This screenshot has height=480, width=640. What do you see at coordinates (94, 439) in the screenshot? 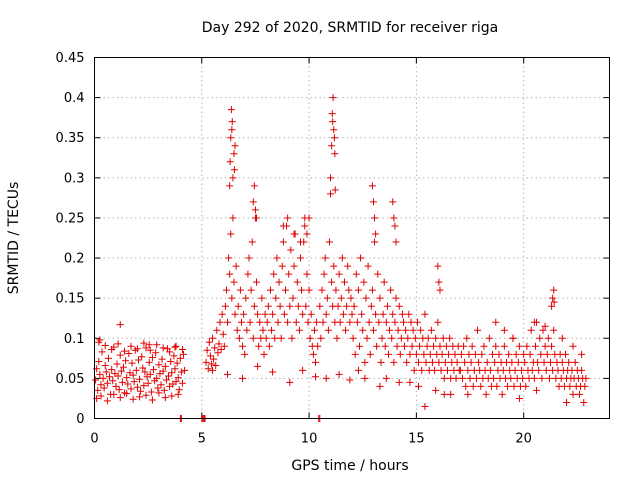
I see `x-tick-label: 0` at bounding box center [94, 439].